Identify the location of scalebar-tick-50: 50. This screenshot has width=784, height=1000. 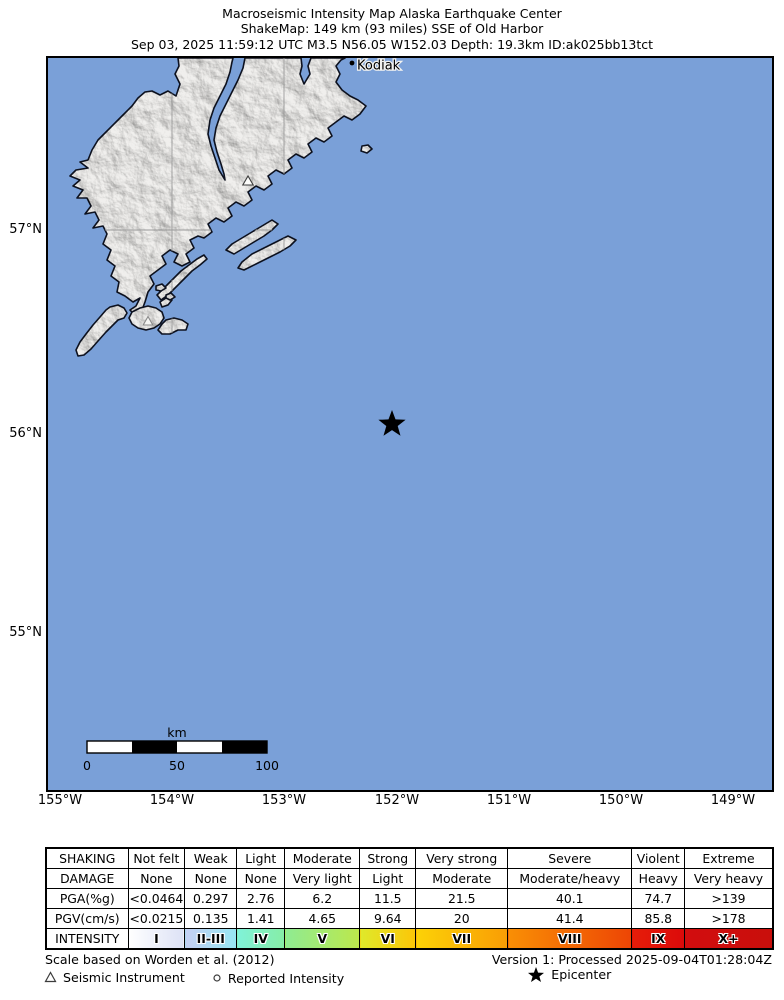
(177, 765).